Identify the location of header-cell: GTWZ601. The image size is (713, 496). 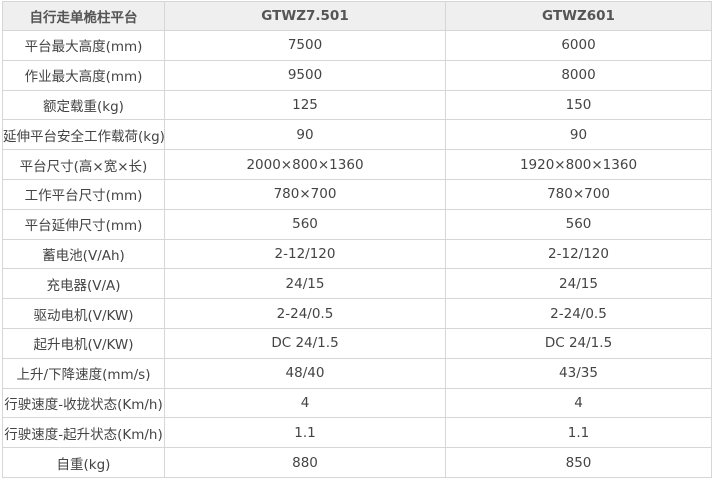
(578, 16).